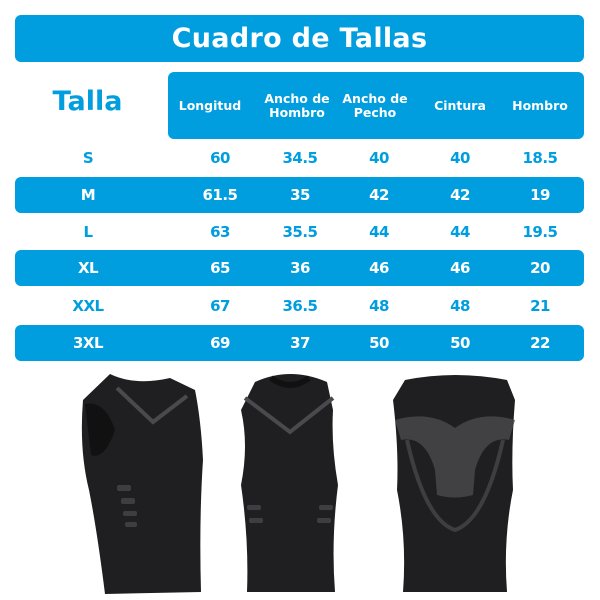  Describe the element at coordinates (540, 158) in the screenshot. I see `value-cell: 18.5` at that location.